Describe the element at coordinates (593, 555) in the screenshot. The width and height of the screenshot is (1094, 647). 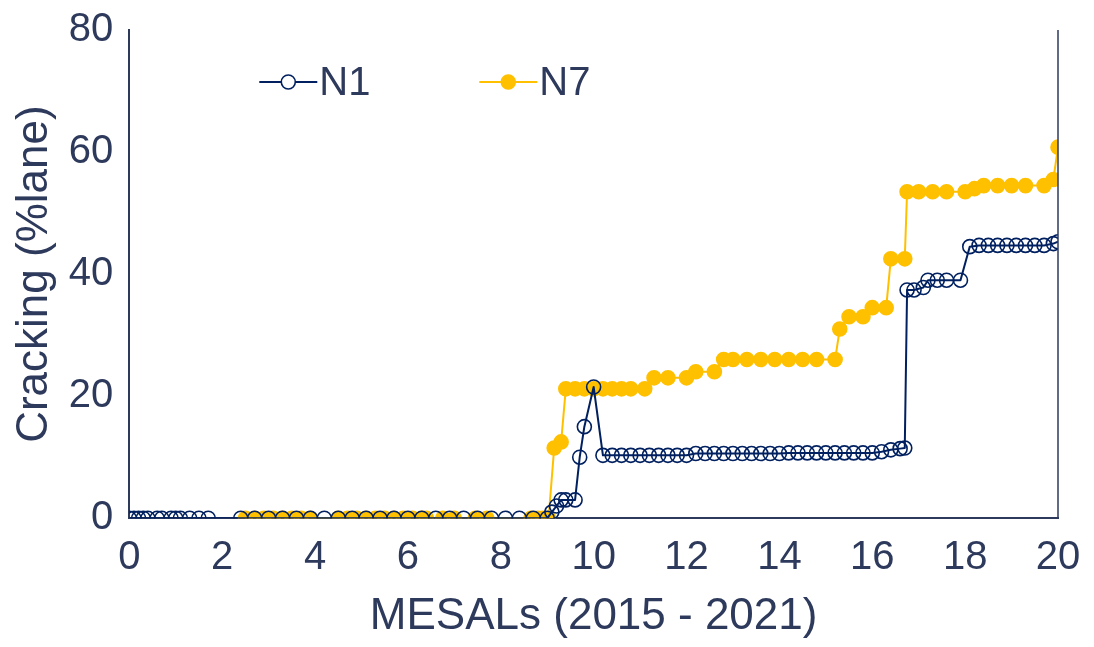
I see `x-tick-label: 10` at that location.